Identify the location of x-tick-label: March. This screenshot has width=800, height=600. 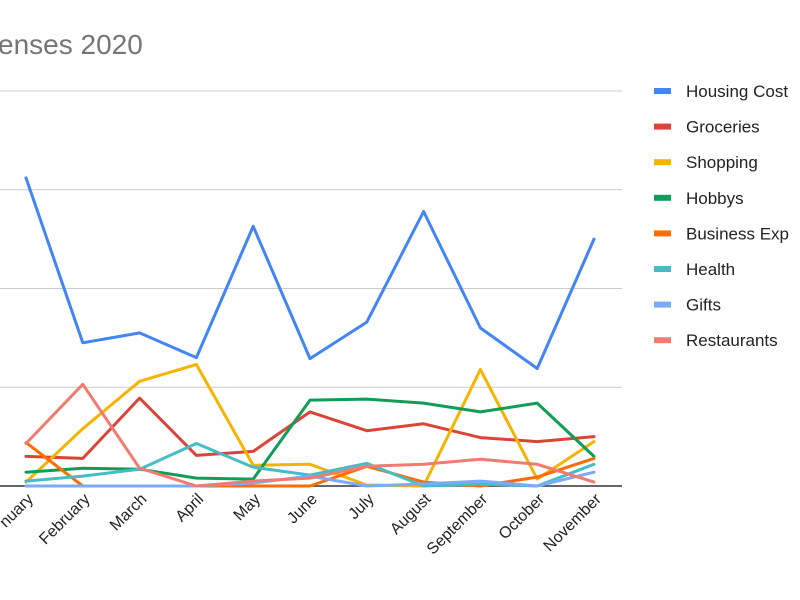
(128, 512).